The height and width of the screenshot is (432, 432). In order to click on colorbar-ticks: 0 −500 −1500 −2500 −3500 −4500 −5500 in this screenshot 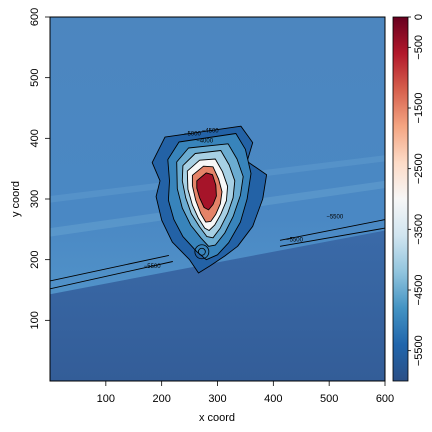, I will do `click(416, 190)`.